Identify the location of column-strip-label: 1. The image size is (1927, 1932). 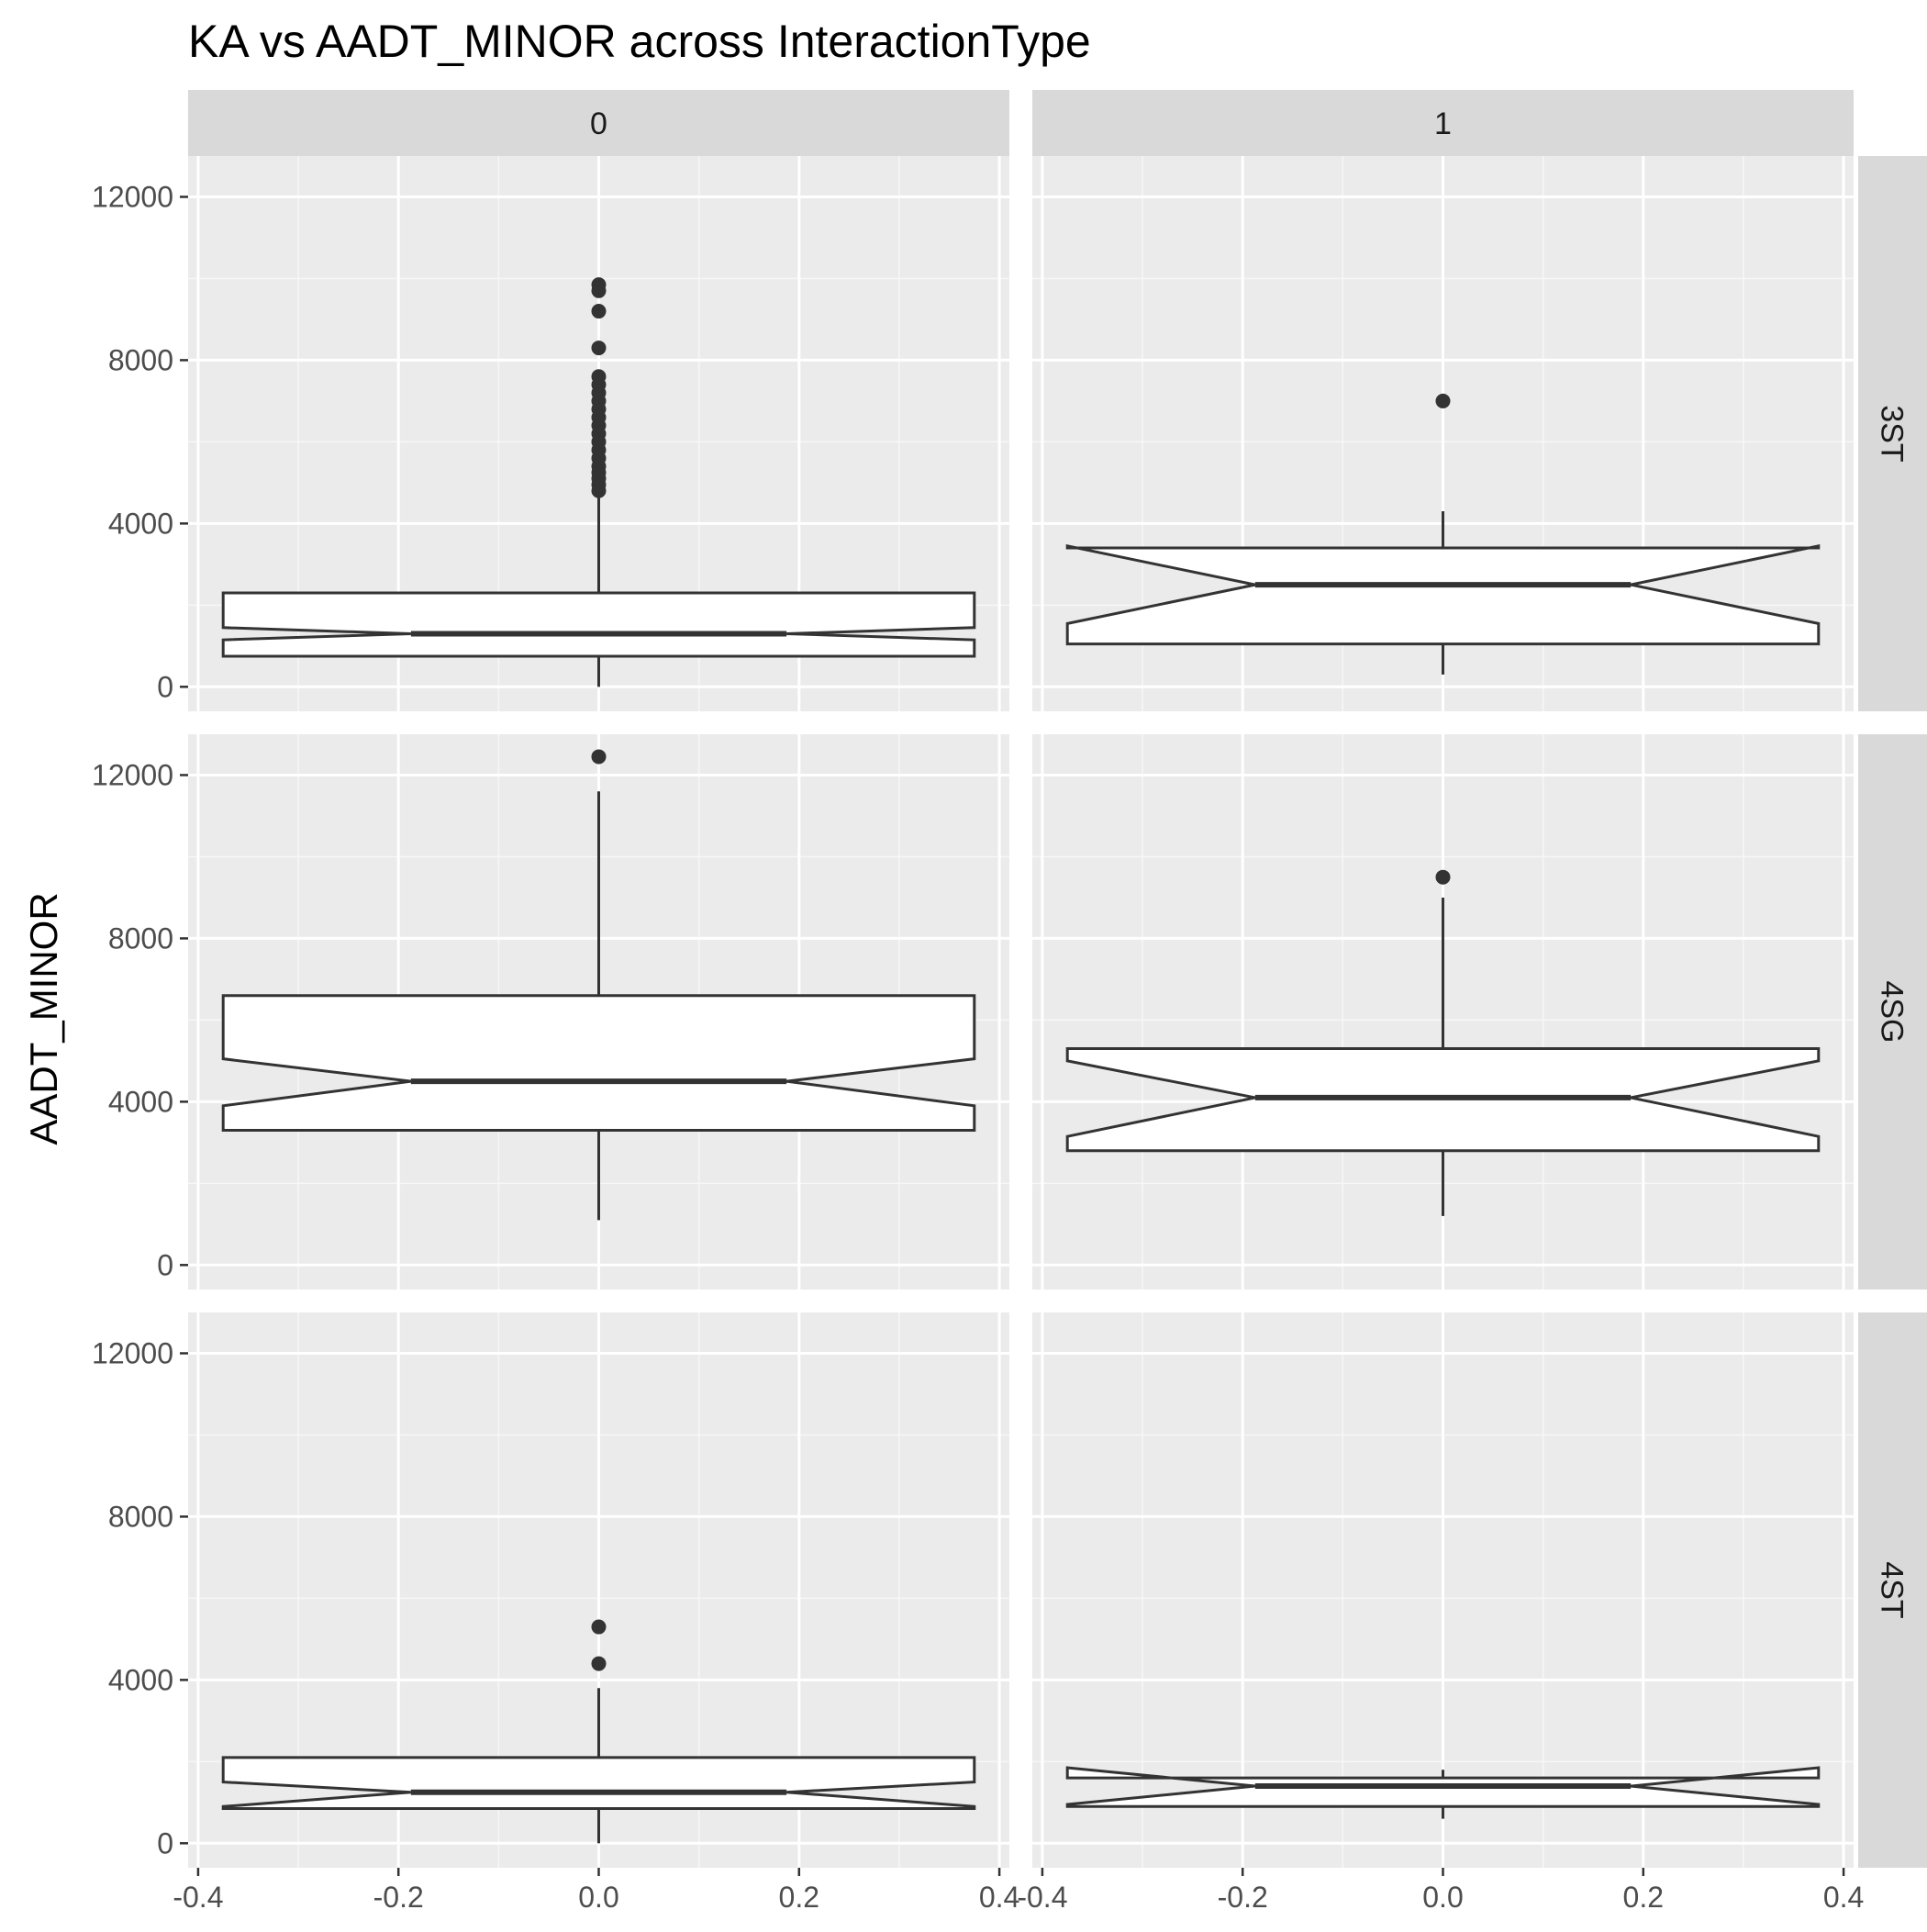
(1443, 124).